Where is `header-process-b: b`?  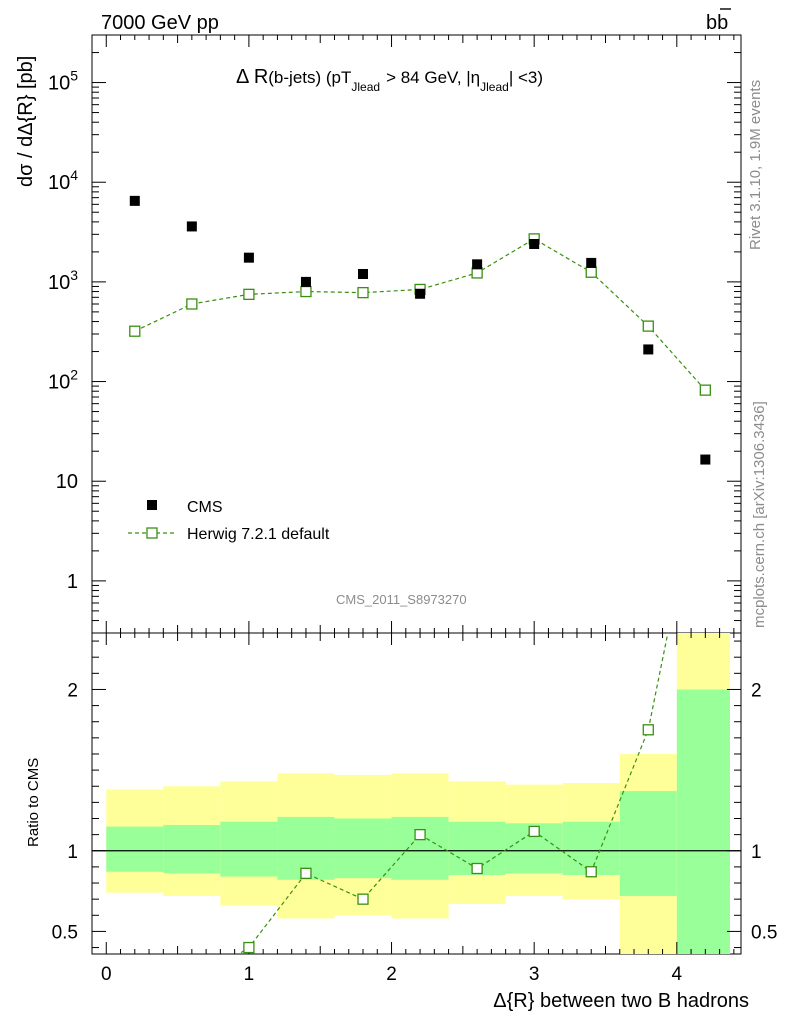
header-process-b: b is located at coordinates (711, 23).